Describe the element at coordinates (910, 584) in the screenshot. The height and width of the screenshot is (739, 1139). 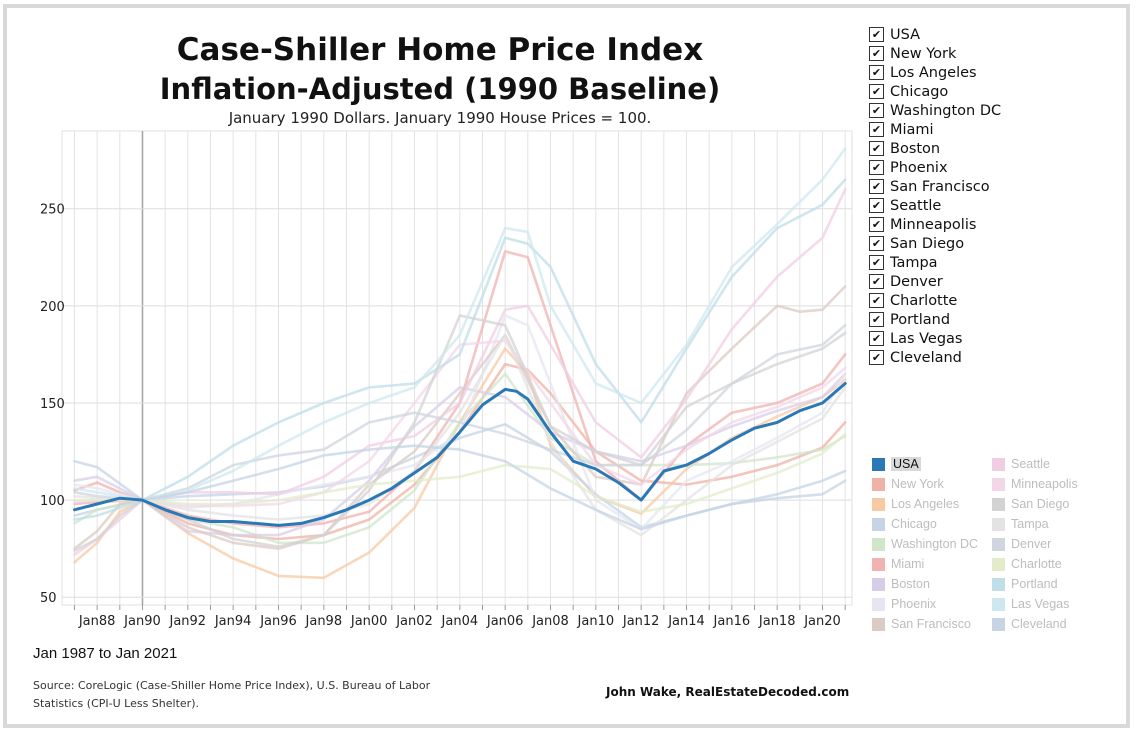
I see `legend-label: Boston` at that location.